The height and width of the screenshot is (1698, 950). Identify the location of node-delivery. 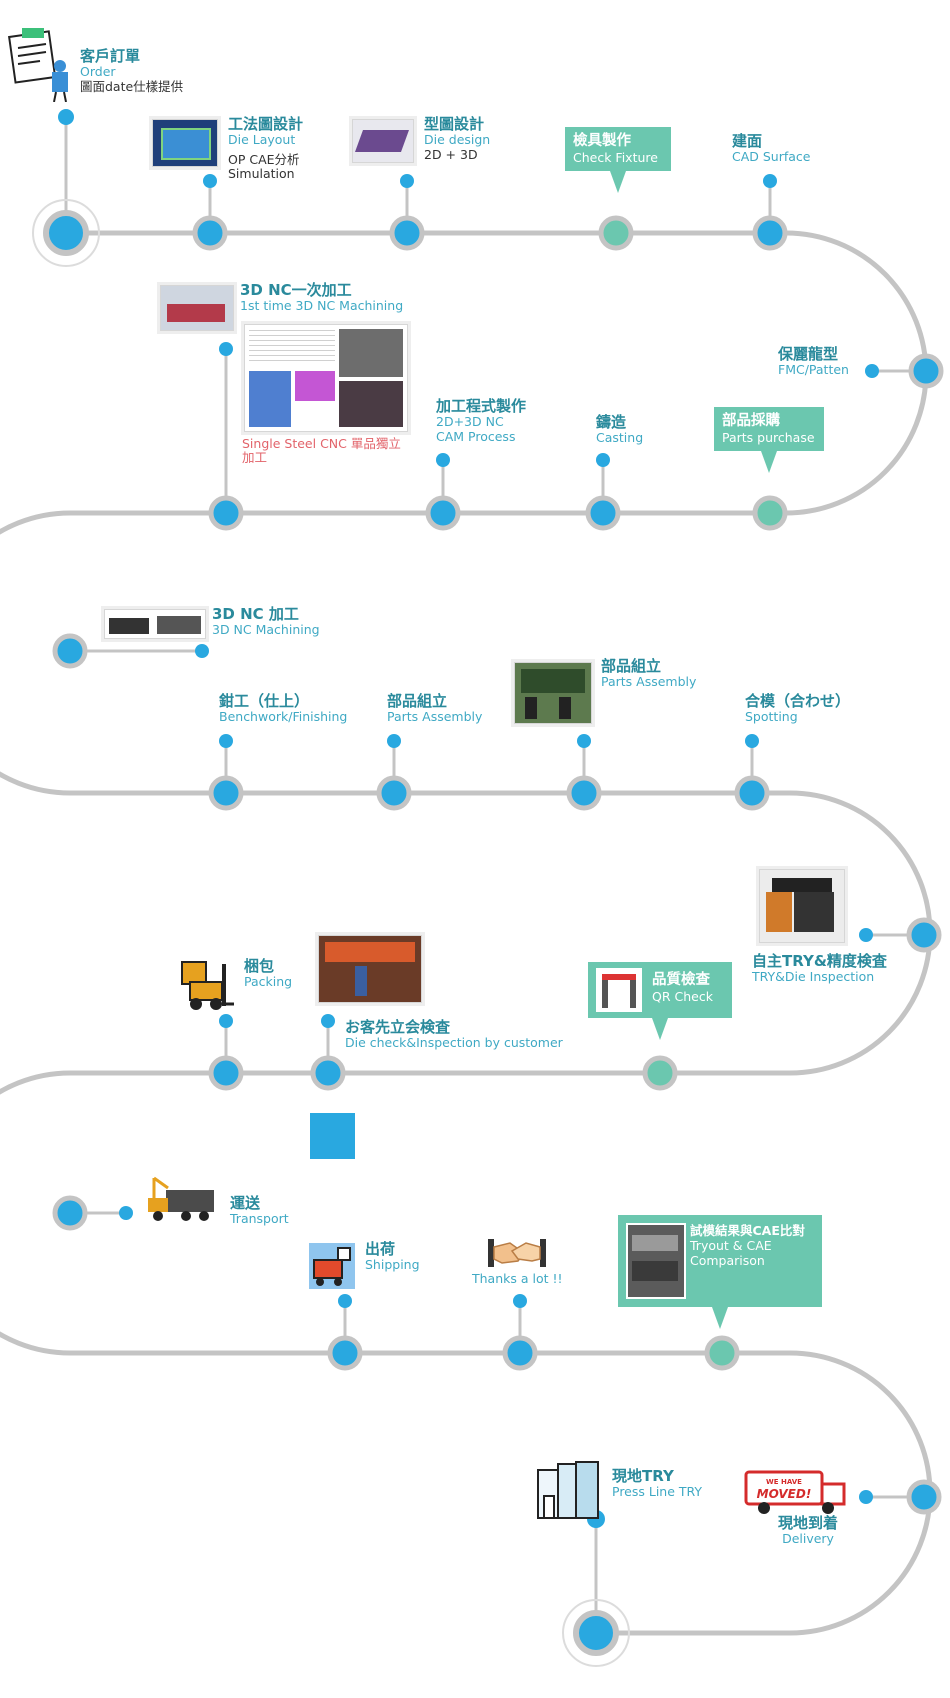
(924, 1497).